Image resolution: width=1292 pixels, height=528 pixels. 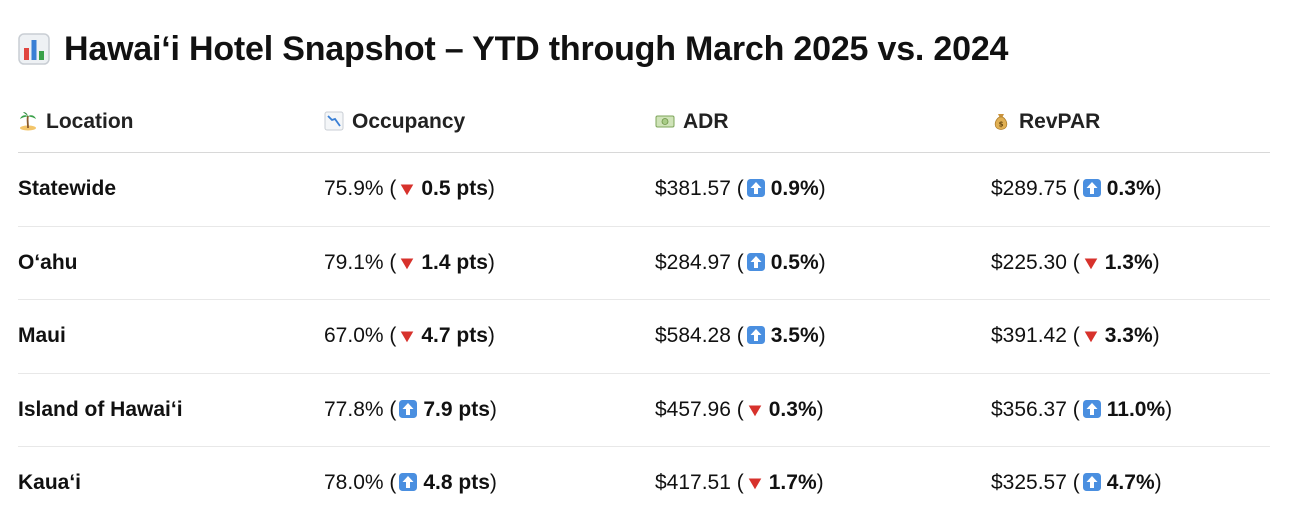 I want to click on revpar-change: 1.3%, so click(x=1128, y=262).